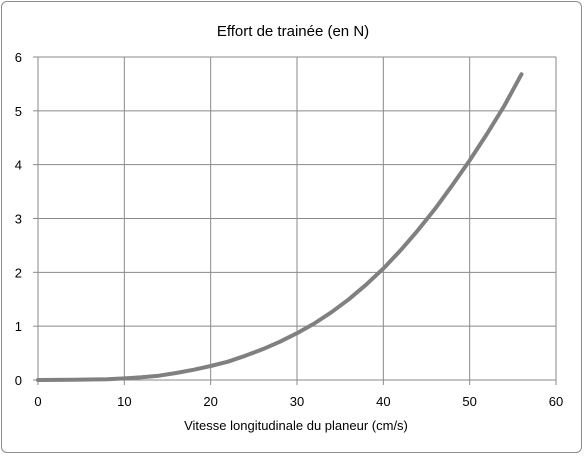 This screenshot has width=585, height=456. I want to click on x-tick-label: 50, so click(469, 401).